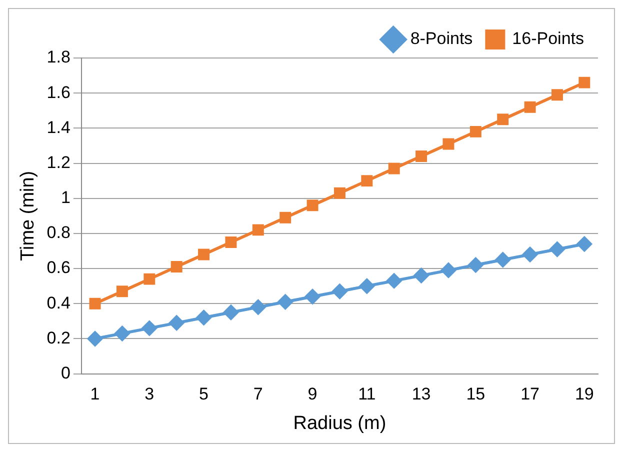 This screenshot has height=452, width=623. What do you see at coordinates (548, 38) in the screenshot?
I see `legend-label: 16-Points` at bounding box center [548, 38].